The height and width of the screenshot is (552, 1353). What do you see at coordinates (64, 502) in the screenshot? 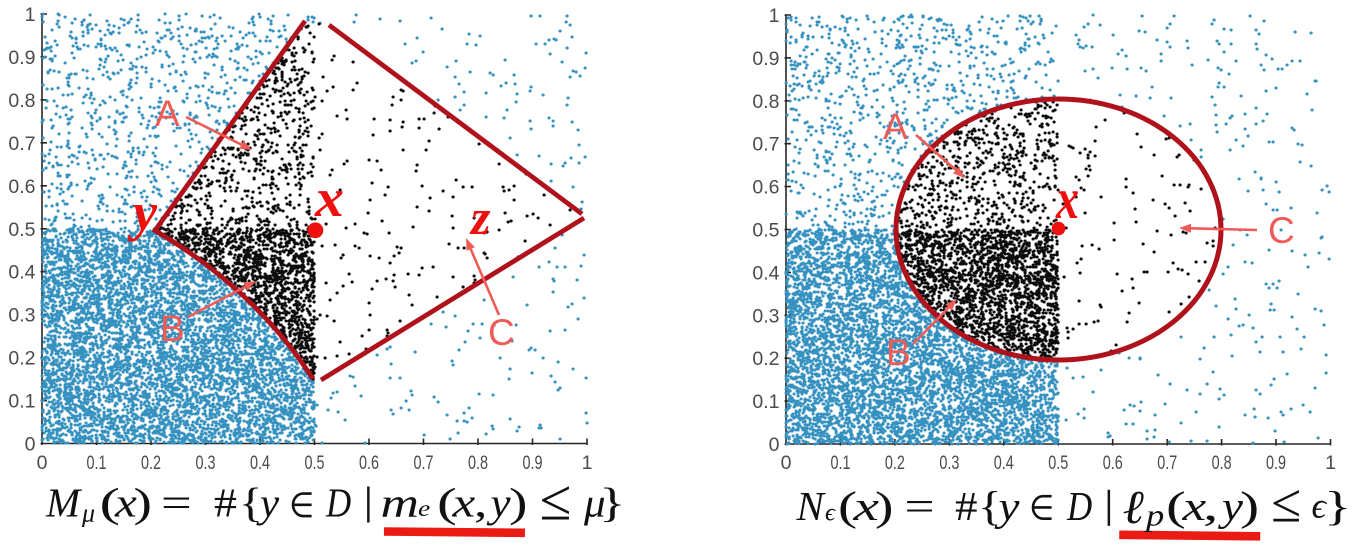
I see `svg-text: M` at bounding box center [64, 502].